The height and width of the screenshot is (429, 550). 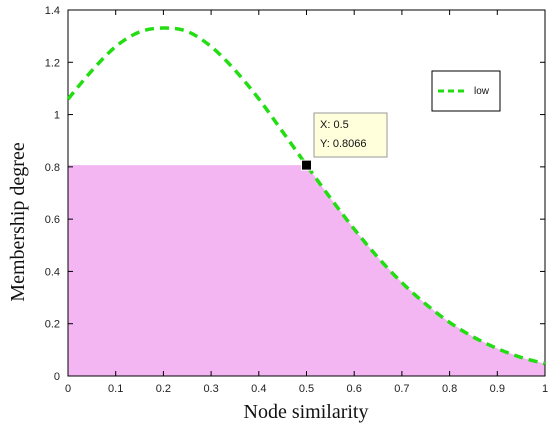 What do you see at coordinates (306, 412) in the screenshot?
I see `x-axis-title: Node similarity` at bounding box center [306, 412].